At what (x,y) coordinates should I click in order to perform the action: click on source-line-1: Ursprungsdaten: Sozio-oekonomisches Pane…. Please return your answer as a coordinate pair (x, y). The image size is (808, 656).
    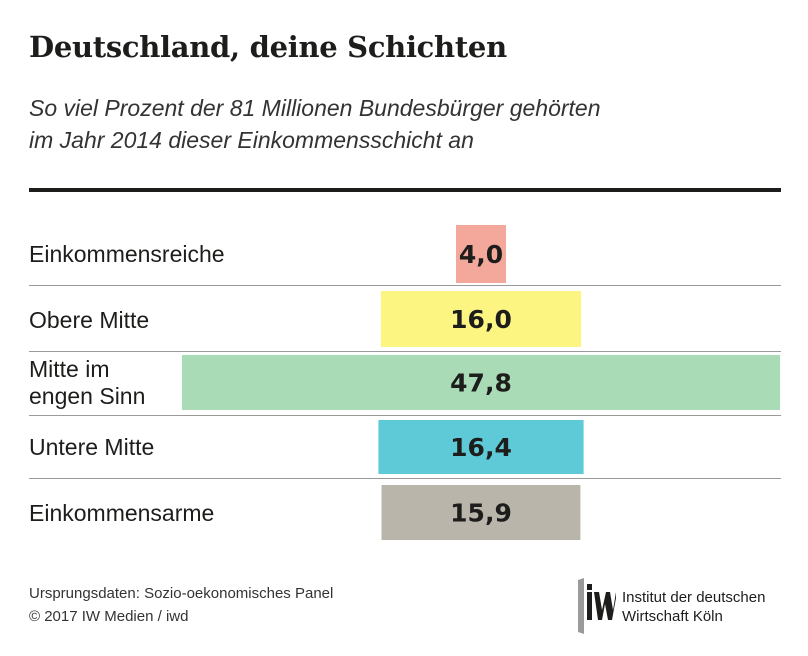
    Looking at the image, I should click on (181, 593).